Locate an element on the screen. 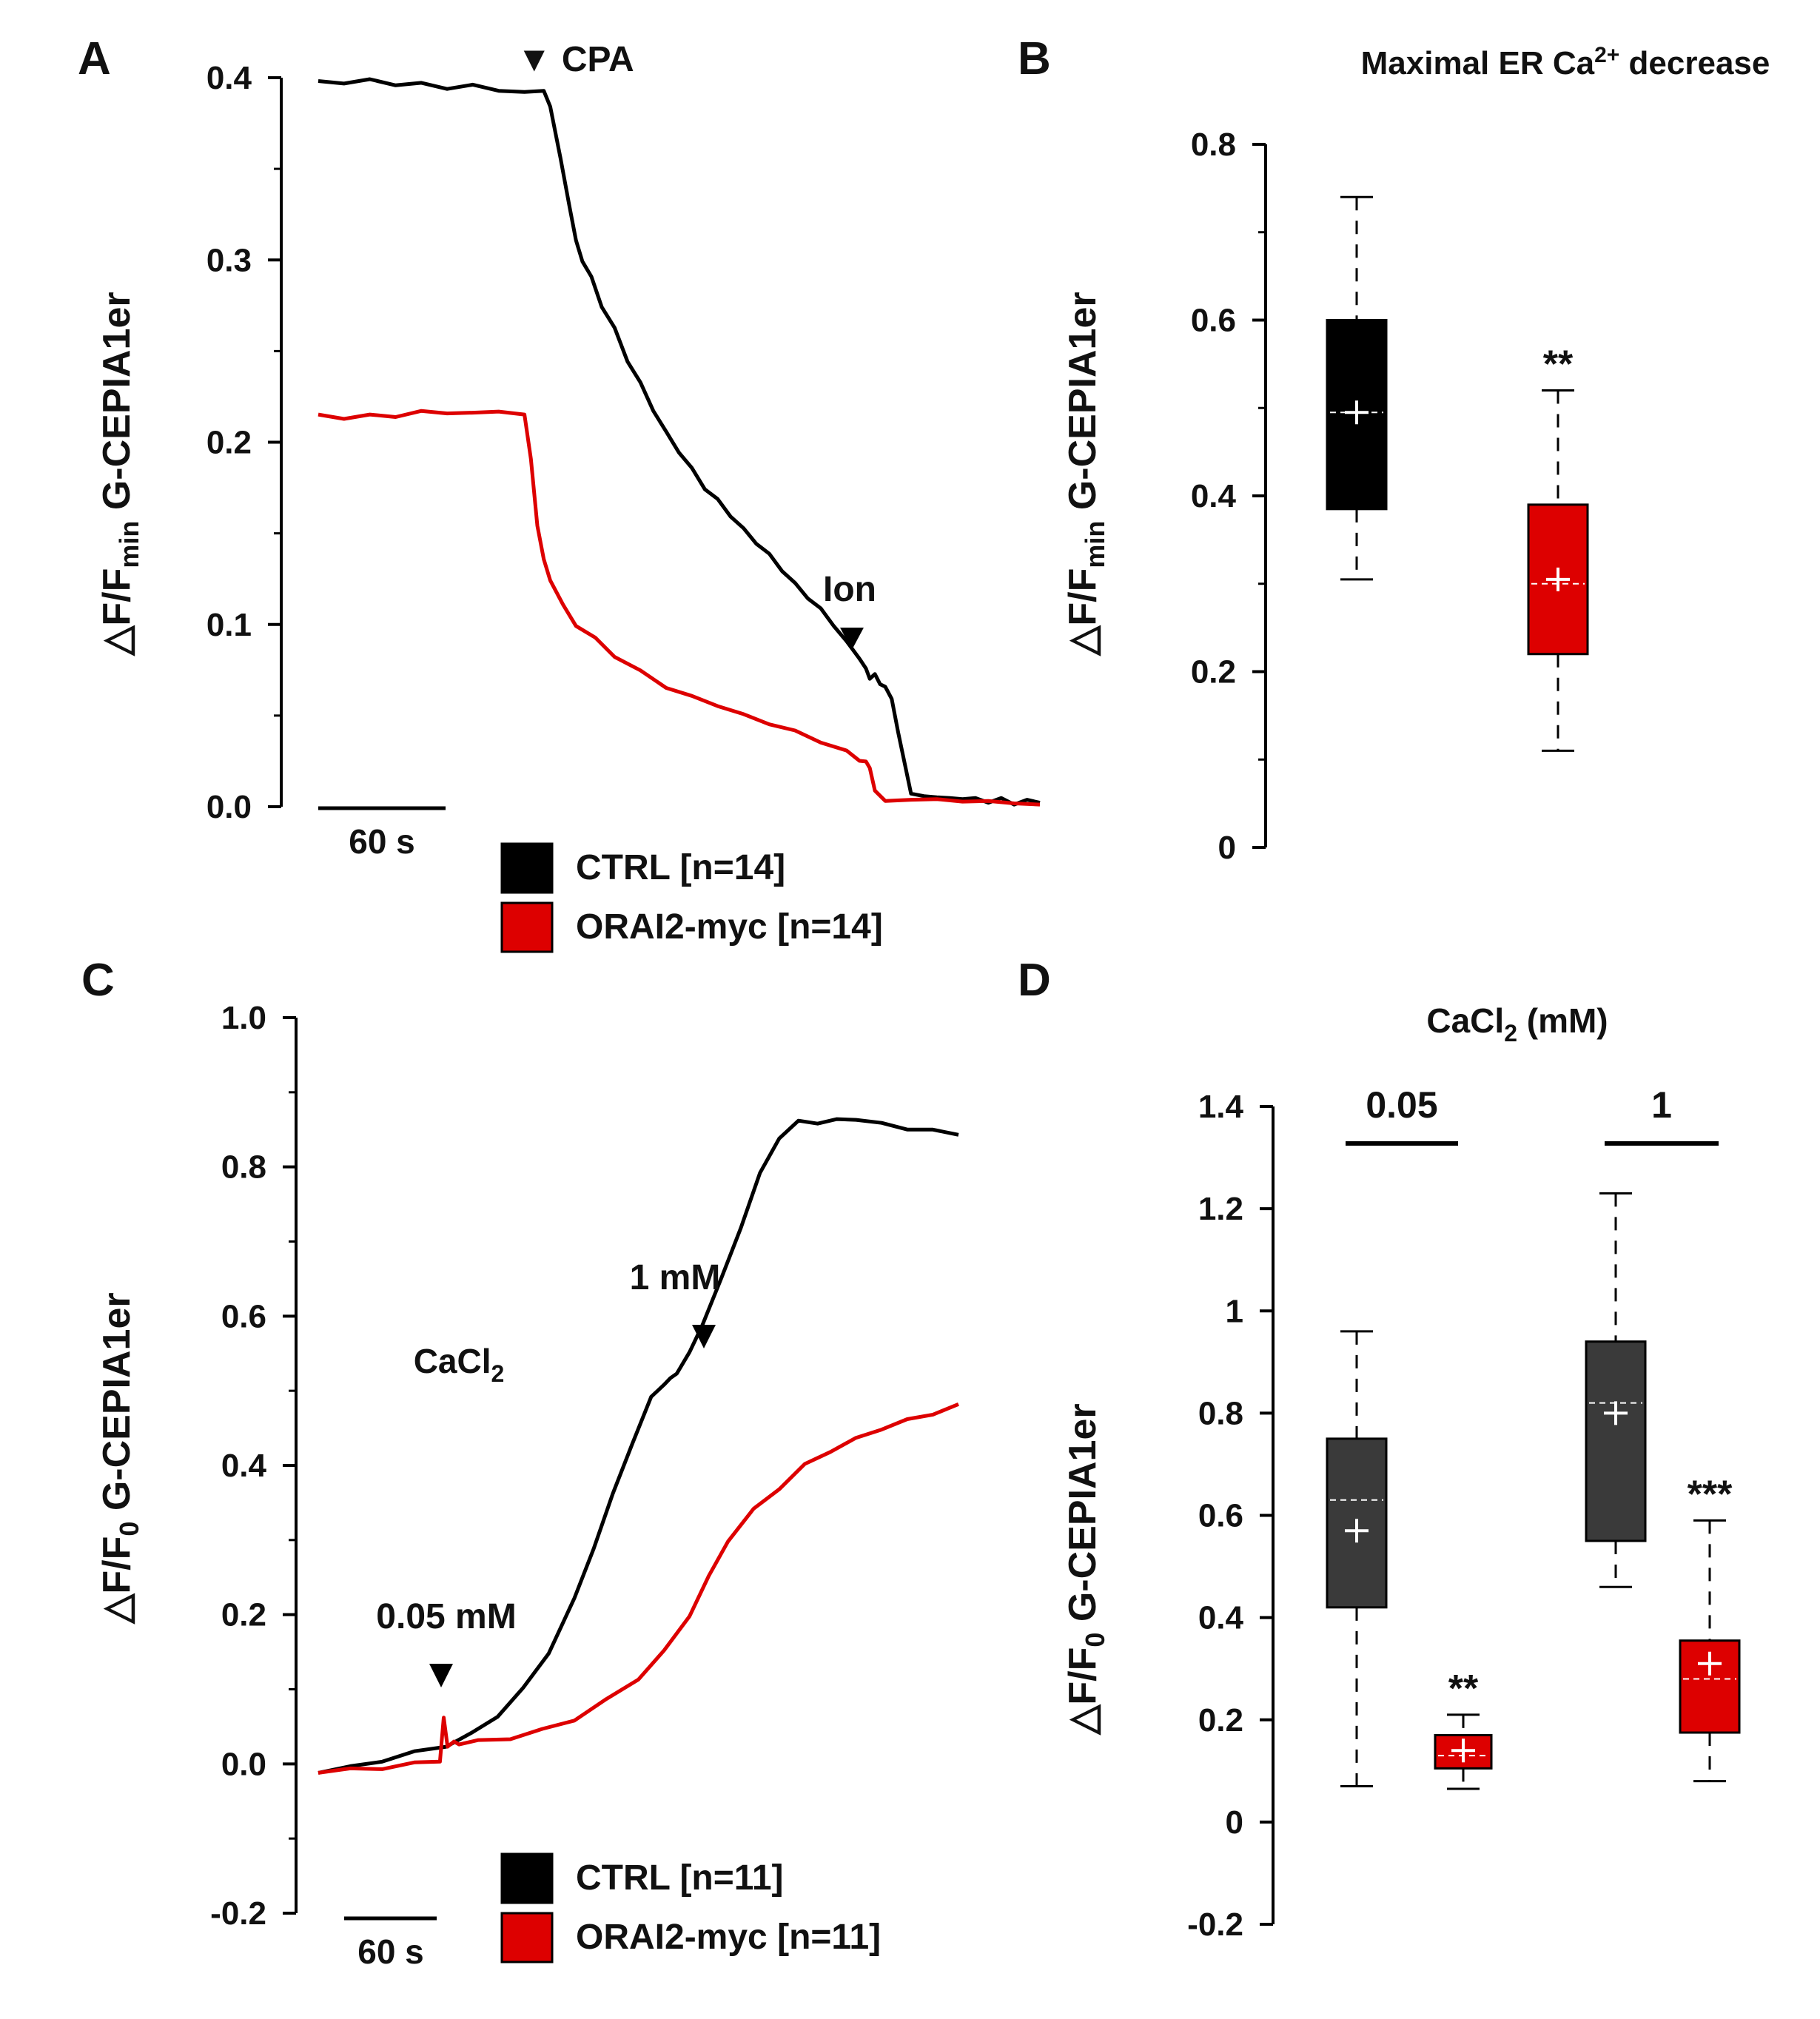  panel-c-legend-label: CTRL [n=11] is located at coordinates (680, 1878).